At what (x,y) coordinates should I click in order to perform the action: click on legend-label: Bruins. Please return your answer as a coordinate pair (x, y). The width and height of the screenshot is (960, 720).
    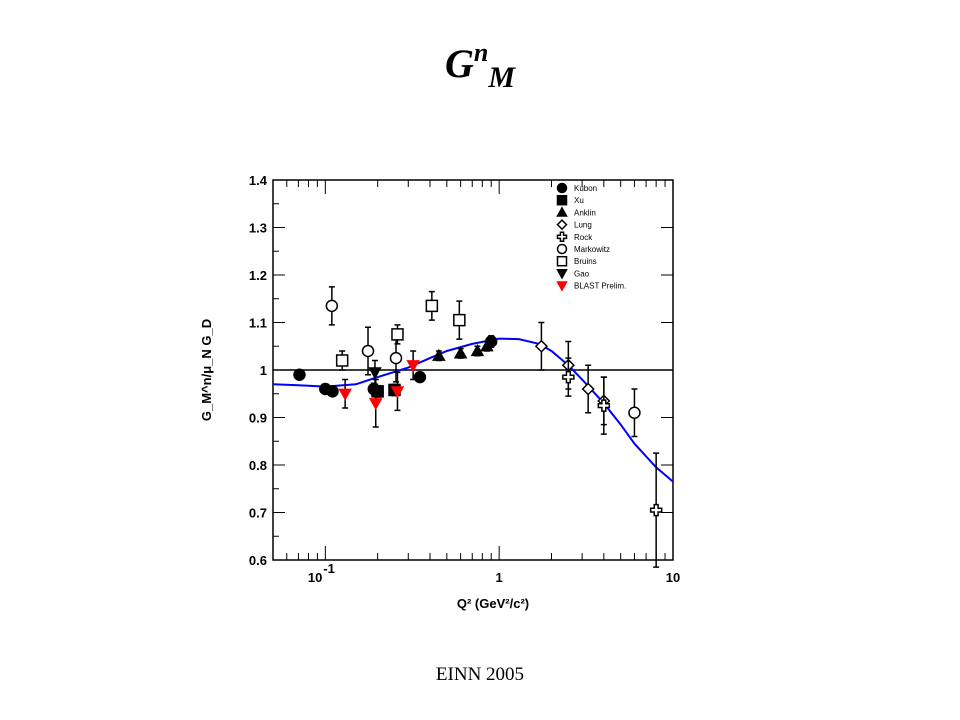
    Looking at the image, I should click on (585, 261).